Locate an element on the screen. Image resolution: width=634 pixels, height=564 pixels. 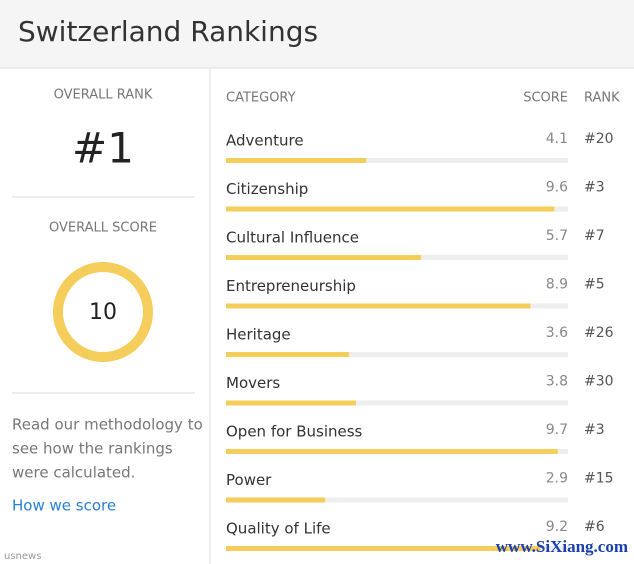
column-header: SCORE is located at coordinates (545, 98).